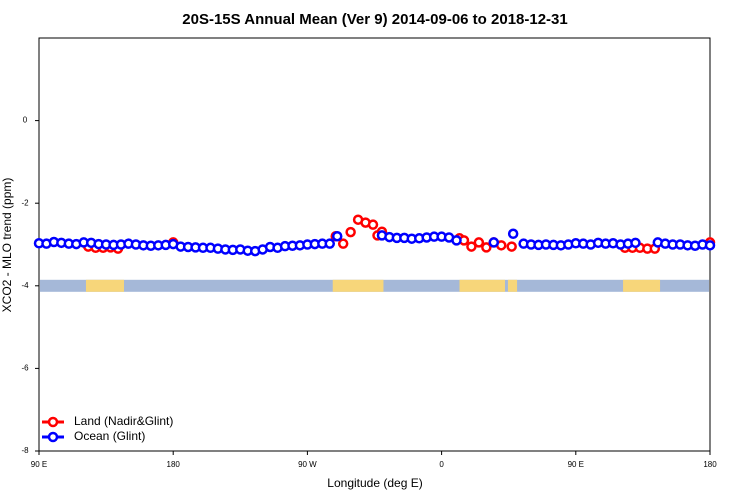 Image resolution: width=750 pixels, height=500 pixels. Describe the element at coordinates (25, 120) in the screenshot. I see `y-tick-label: 0` at that location.